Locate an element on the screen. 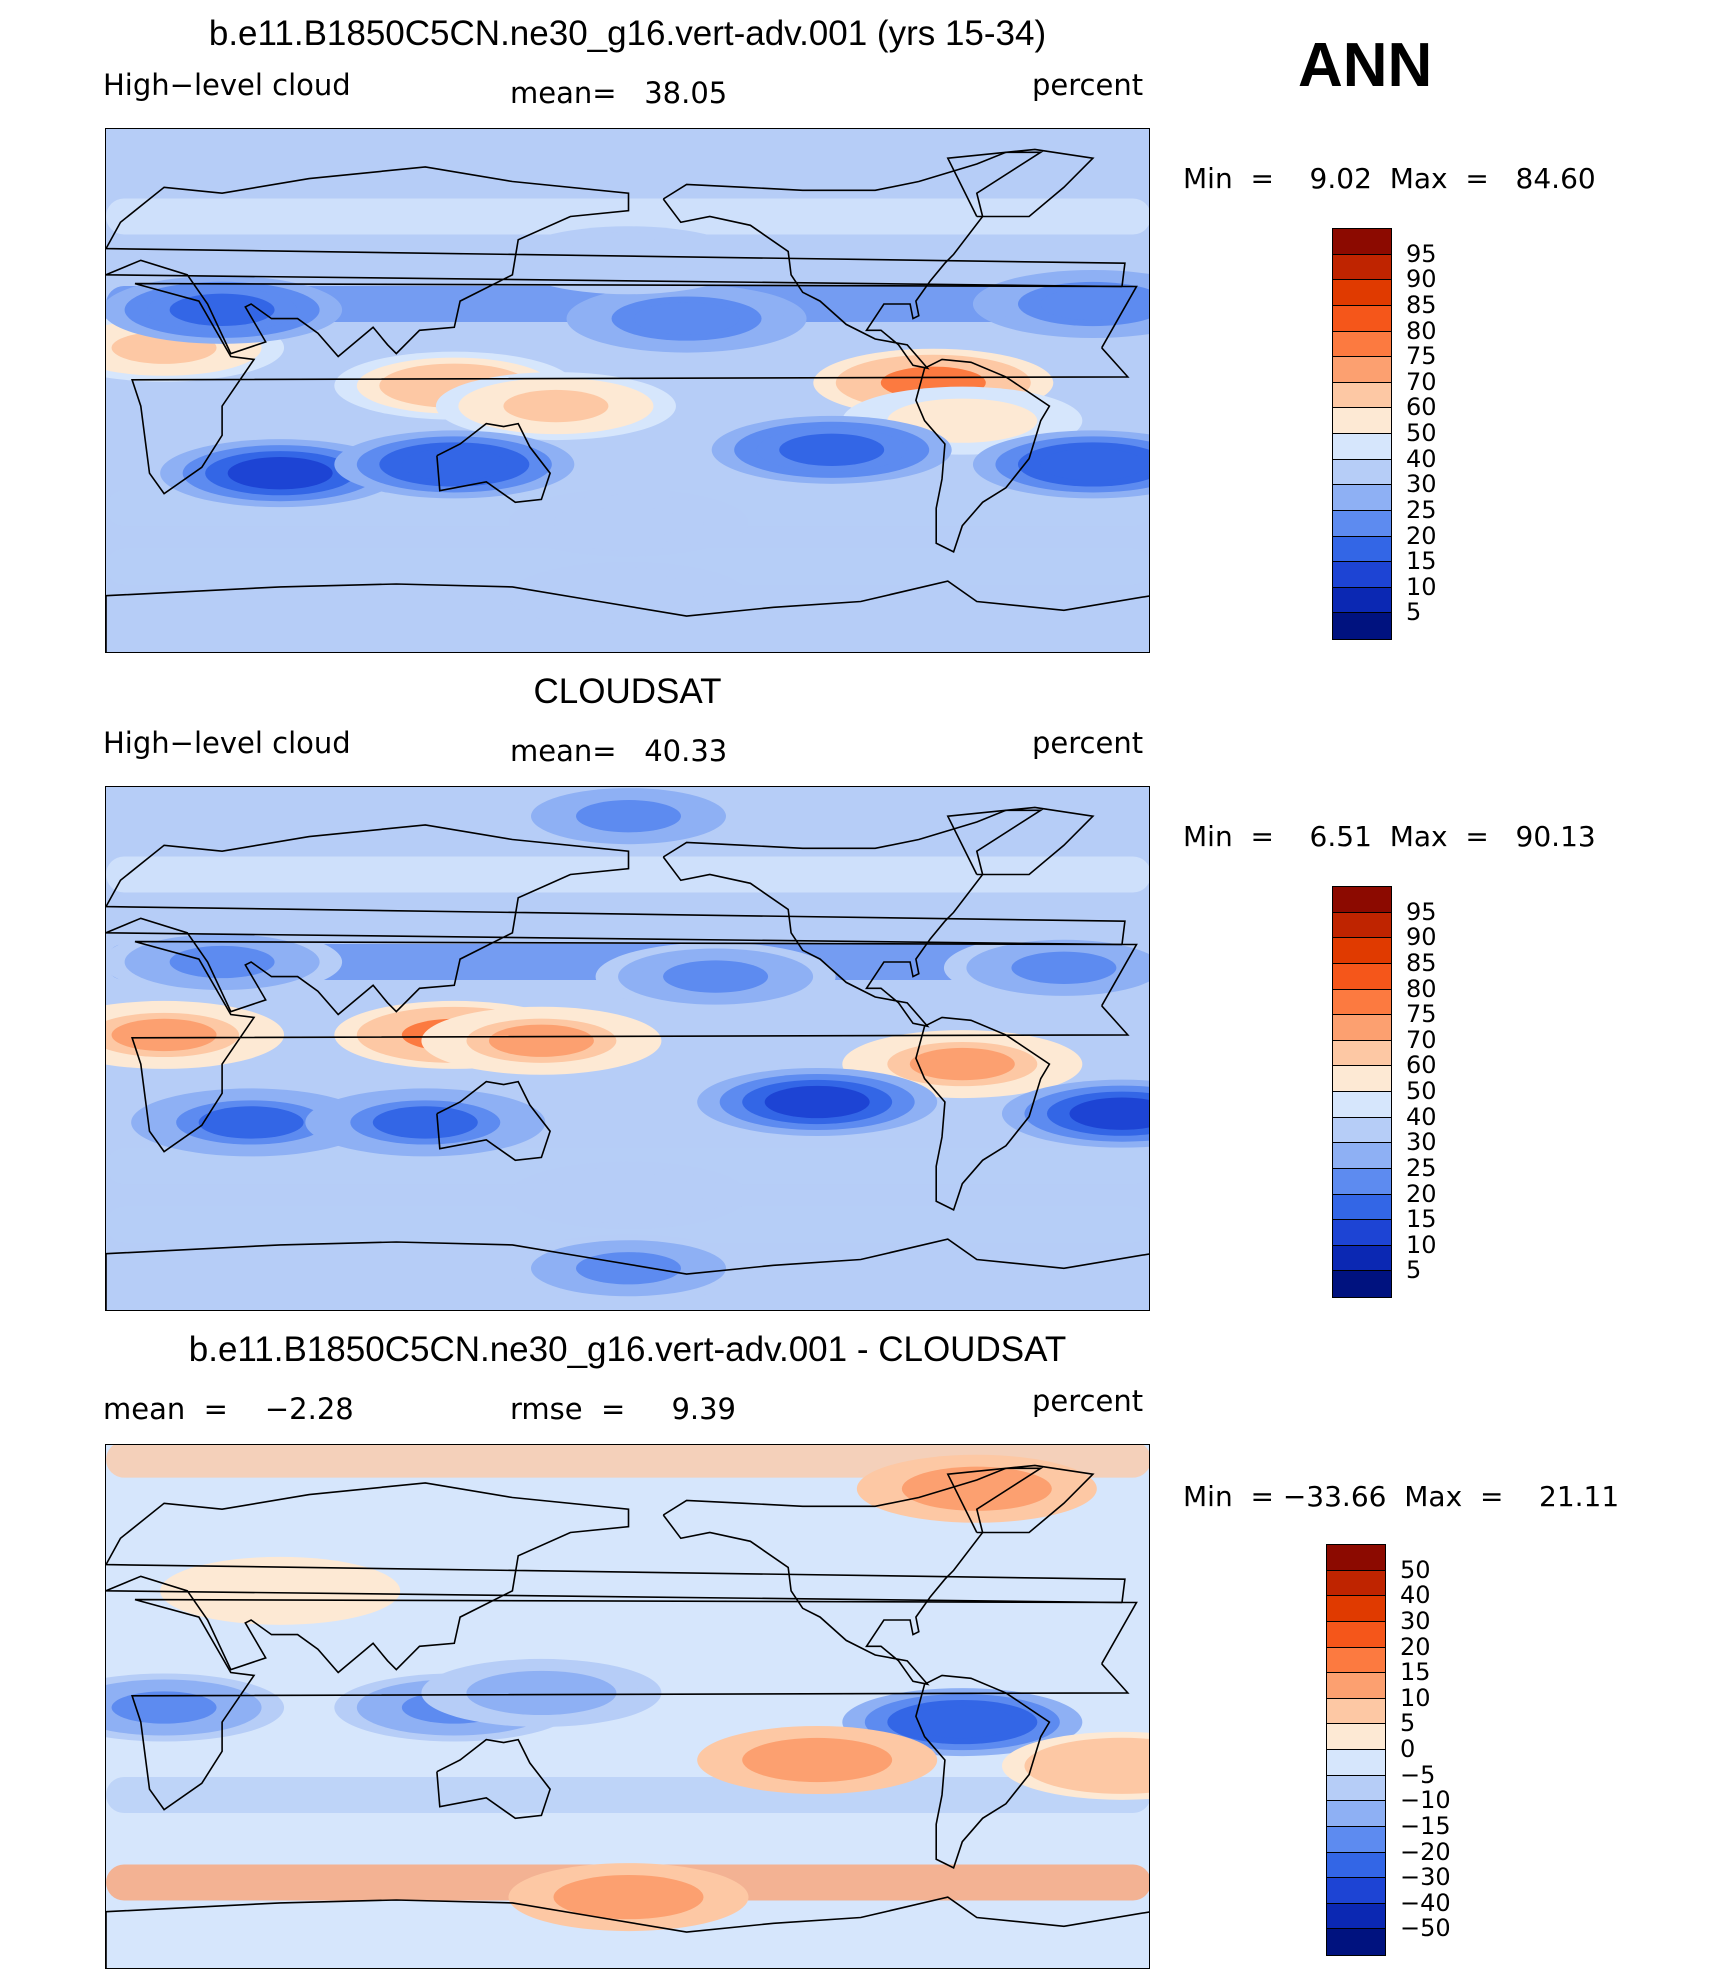 The height and width of the screenshot is (1986, 1710). colorbar-tick-label: 20 is located at coordinates (1421, 535).